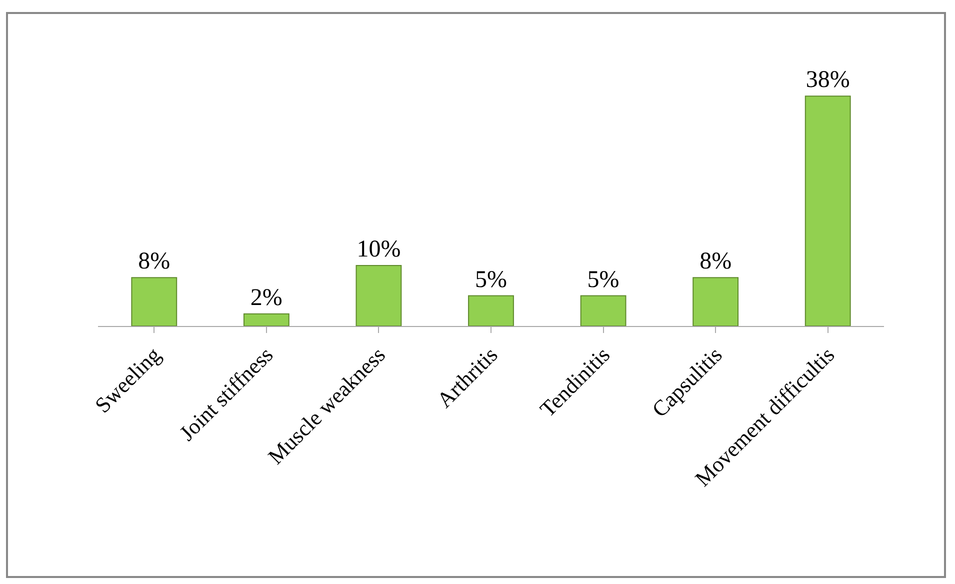 This screenshot has height=584, width=955. What do you see at coordinates (266, 297) in the screenshot?
I see `data-label: 2%` at bounding box center [266, 297].